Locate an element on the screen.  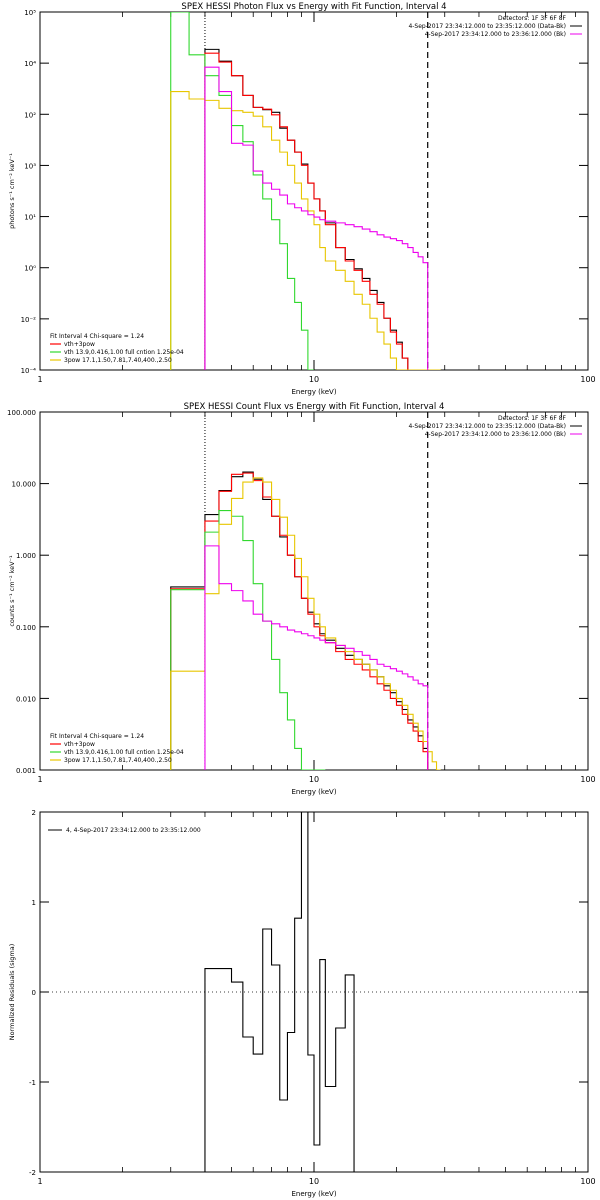
y-tick-label: -1 is located at coordinates (32, 1083).